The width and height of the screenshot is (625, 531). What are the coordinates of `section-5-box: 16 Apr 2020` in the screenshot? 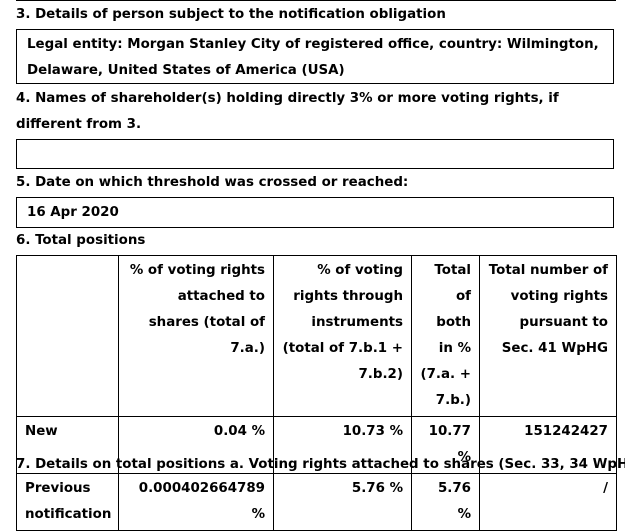 It's located at (315, 212).